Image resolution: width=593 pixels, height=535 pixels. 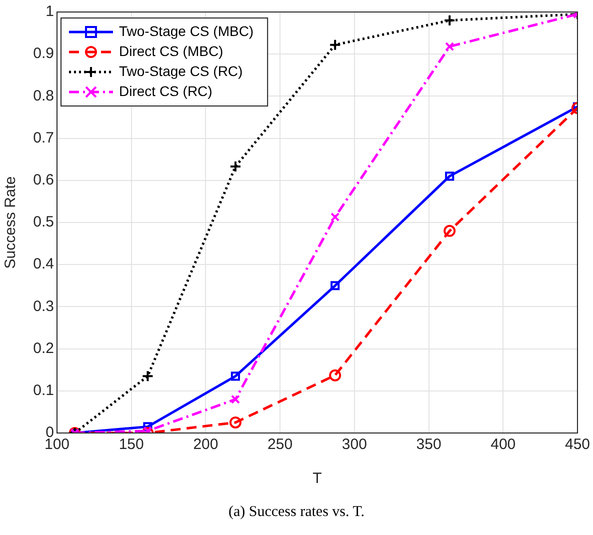 What do you see at coordinates (171, 50) in the screenshot?
I see `legend-label: Direct CS (MBC)` at bounding box center [171, 50].